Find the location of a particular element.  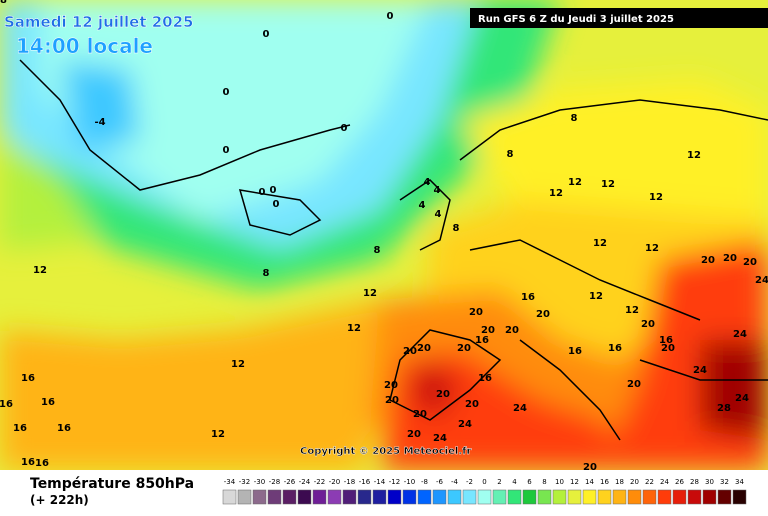

copyright: Copyright © 2025 Meteociel.fr is located at coordinates (385, 451).